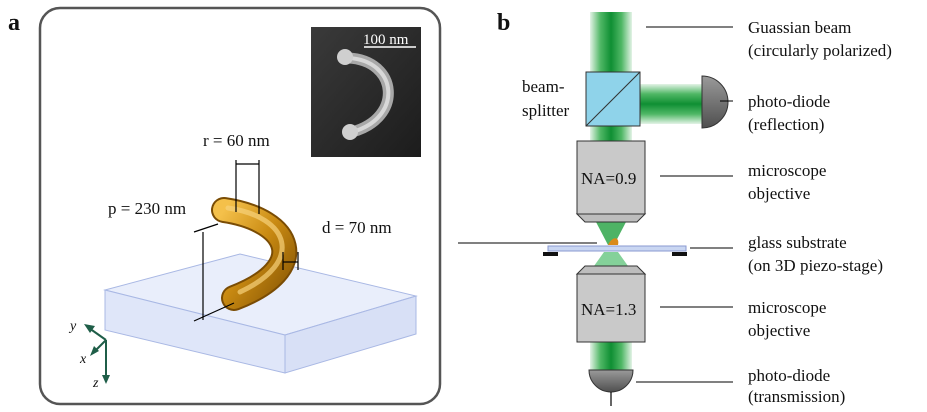  I want to click on gold-nanostructure, so click(254, 254).